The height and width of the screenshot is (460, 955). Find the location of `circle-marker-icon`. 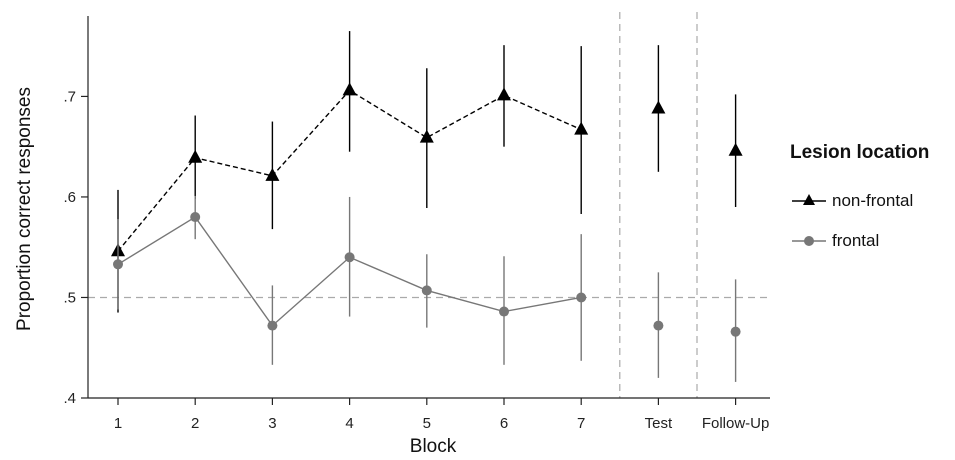

circle-marker-icon is located at coordinates (809, 241).